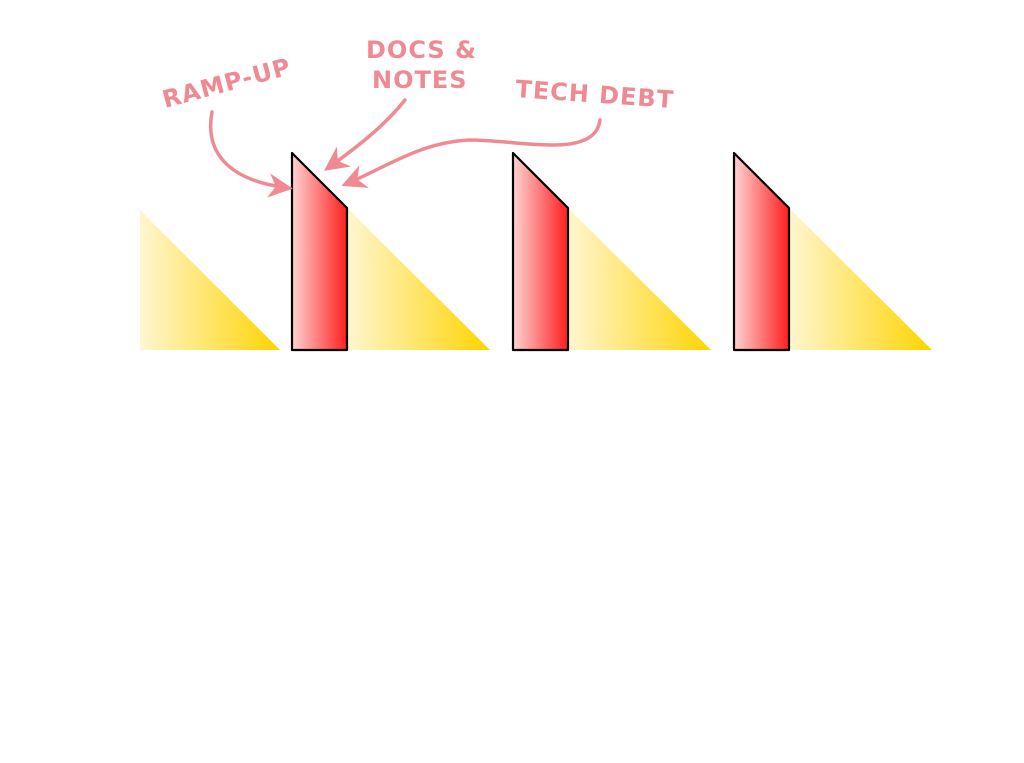  Describe the element at coordinates (471, 153) in the screenshot. I see `tech-debt-arrow` at that location.